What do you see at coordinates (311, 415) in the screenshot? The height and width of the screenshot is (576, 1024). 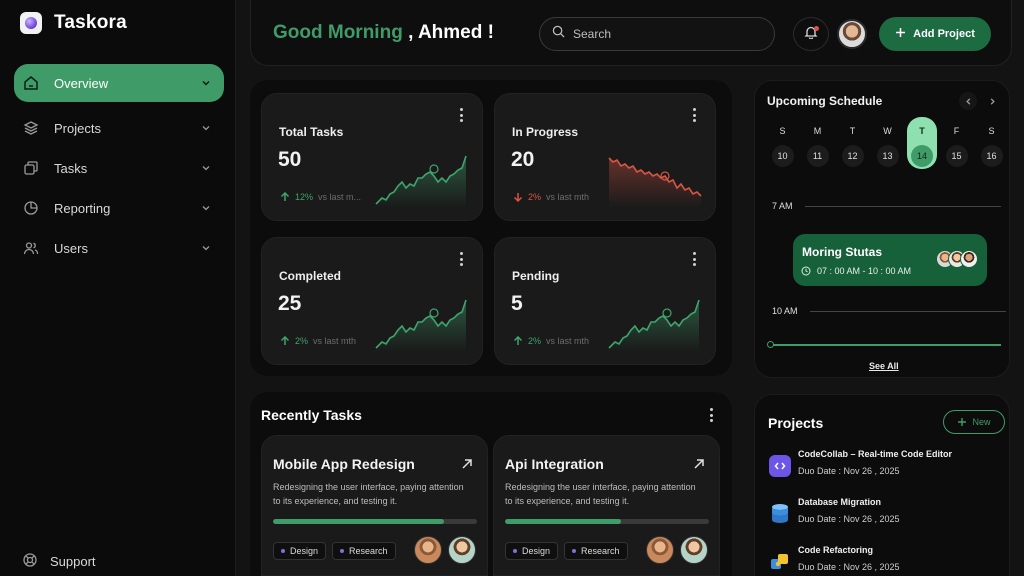 I see `section-title: Recently Tasks` at bounding box center [311, 415].